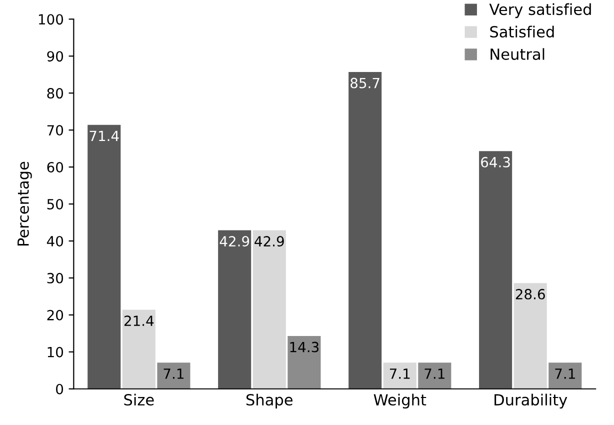  What do you see at coordinates (522, 32) in the screenshot?
I see `legend-label: Satisfied` at bounding box center [522, 32].